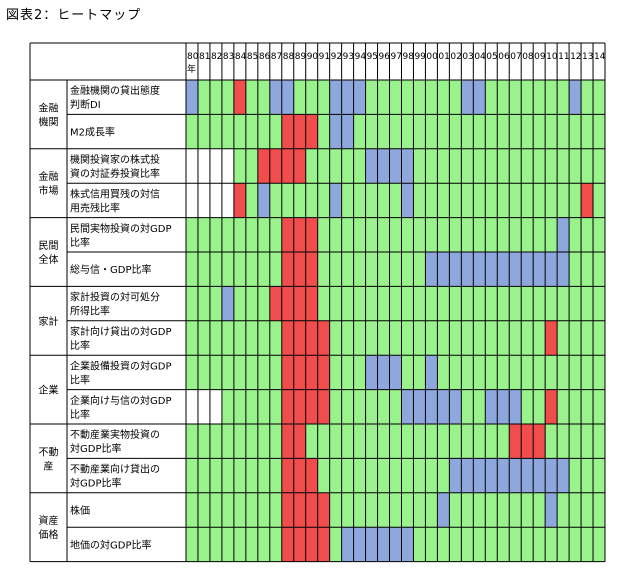 This screenshot has height=581, width=640. Describe the element at coordinates (336, 57) in the screenshot. I see `year-label-92: 92` at that location.